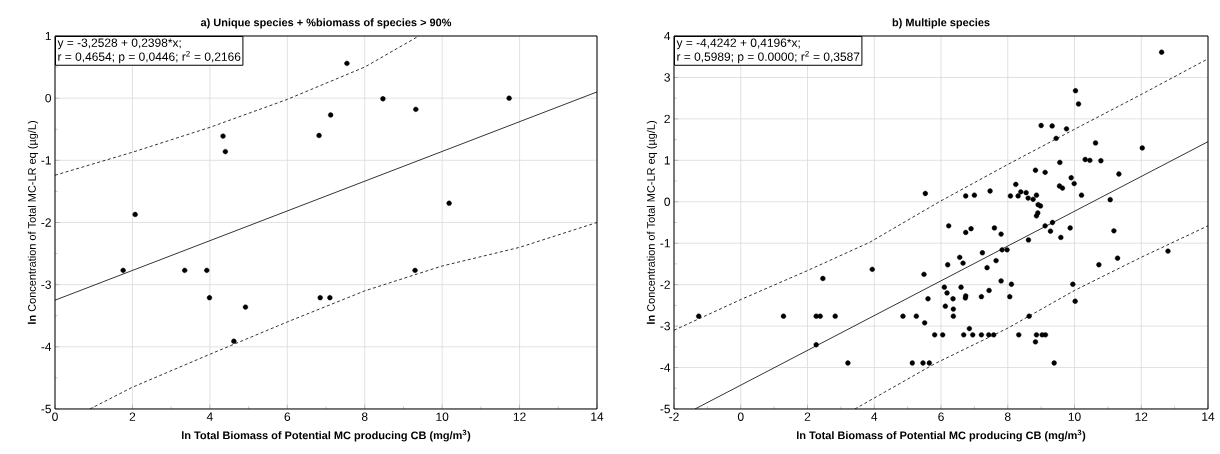 This screenshot has width=1220, height=454. I want to click on chart-title: b) Multiple species, so click(941, 23).